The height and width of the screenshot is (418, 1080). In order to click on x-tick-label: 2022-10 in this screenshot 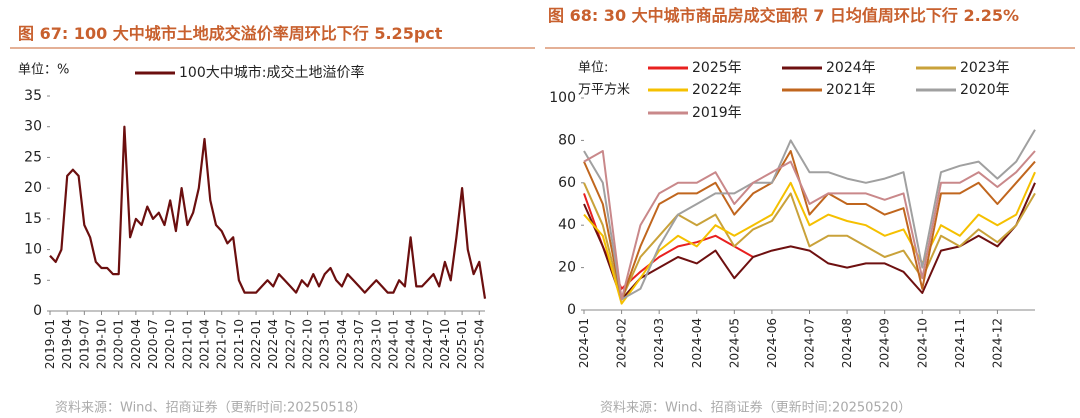, I will do `click(308, 344)`.